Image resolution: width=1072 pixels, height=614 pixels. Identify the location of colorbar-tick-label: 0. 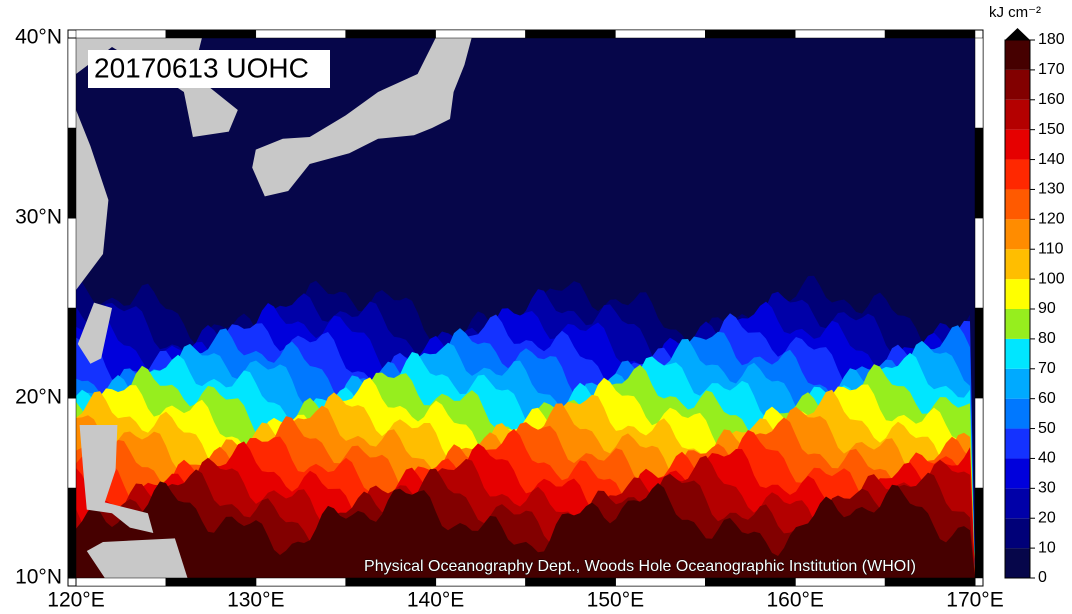
(1042, 577).